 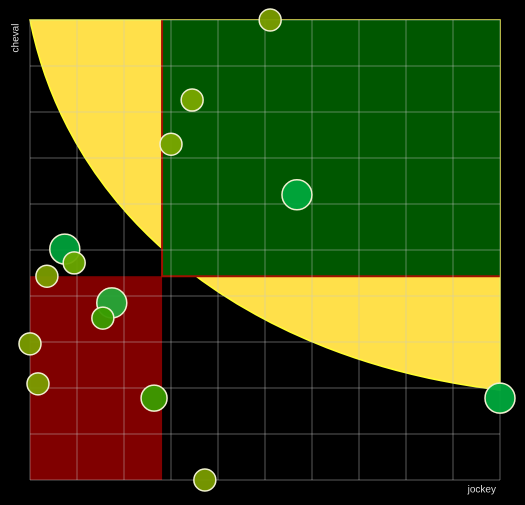 What do you see at coordinates (96, 378) in the screenshot?
I see `region` at bounding box center [96, 378].